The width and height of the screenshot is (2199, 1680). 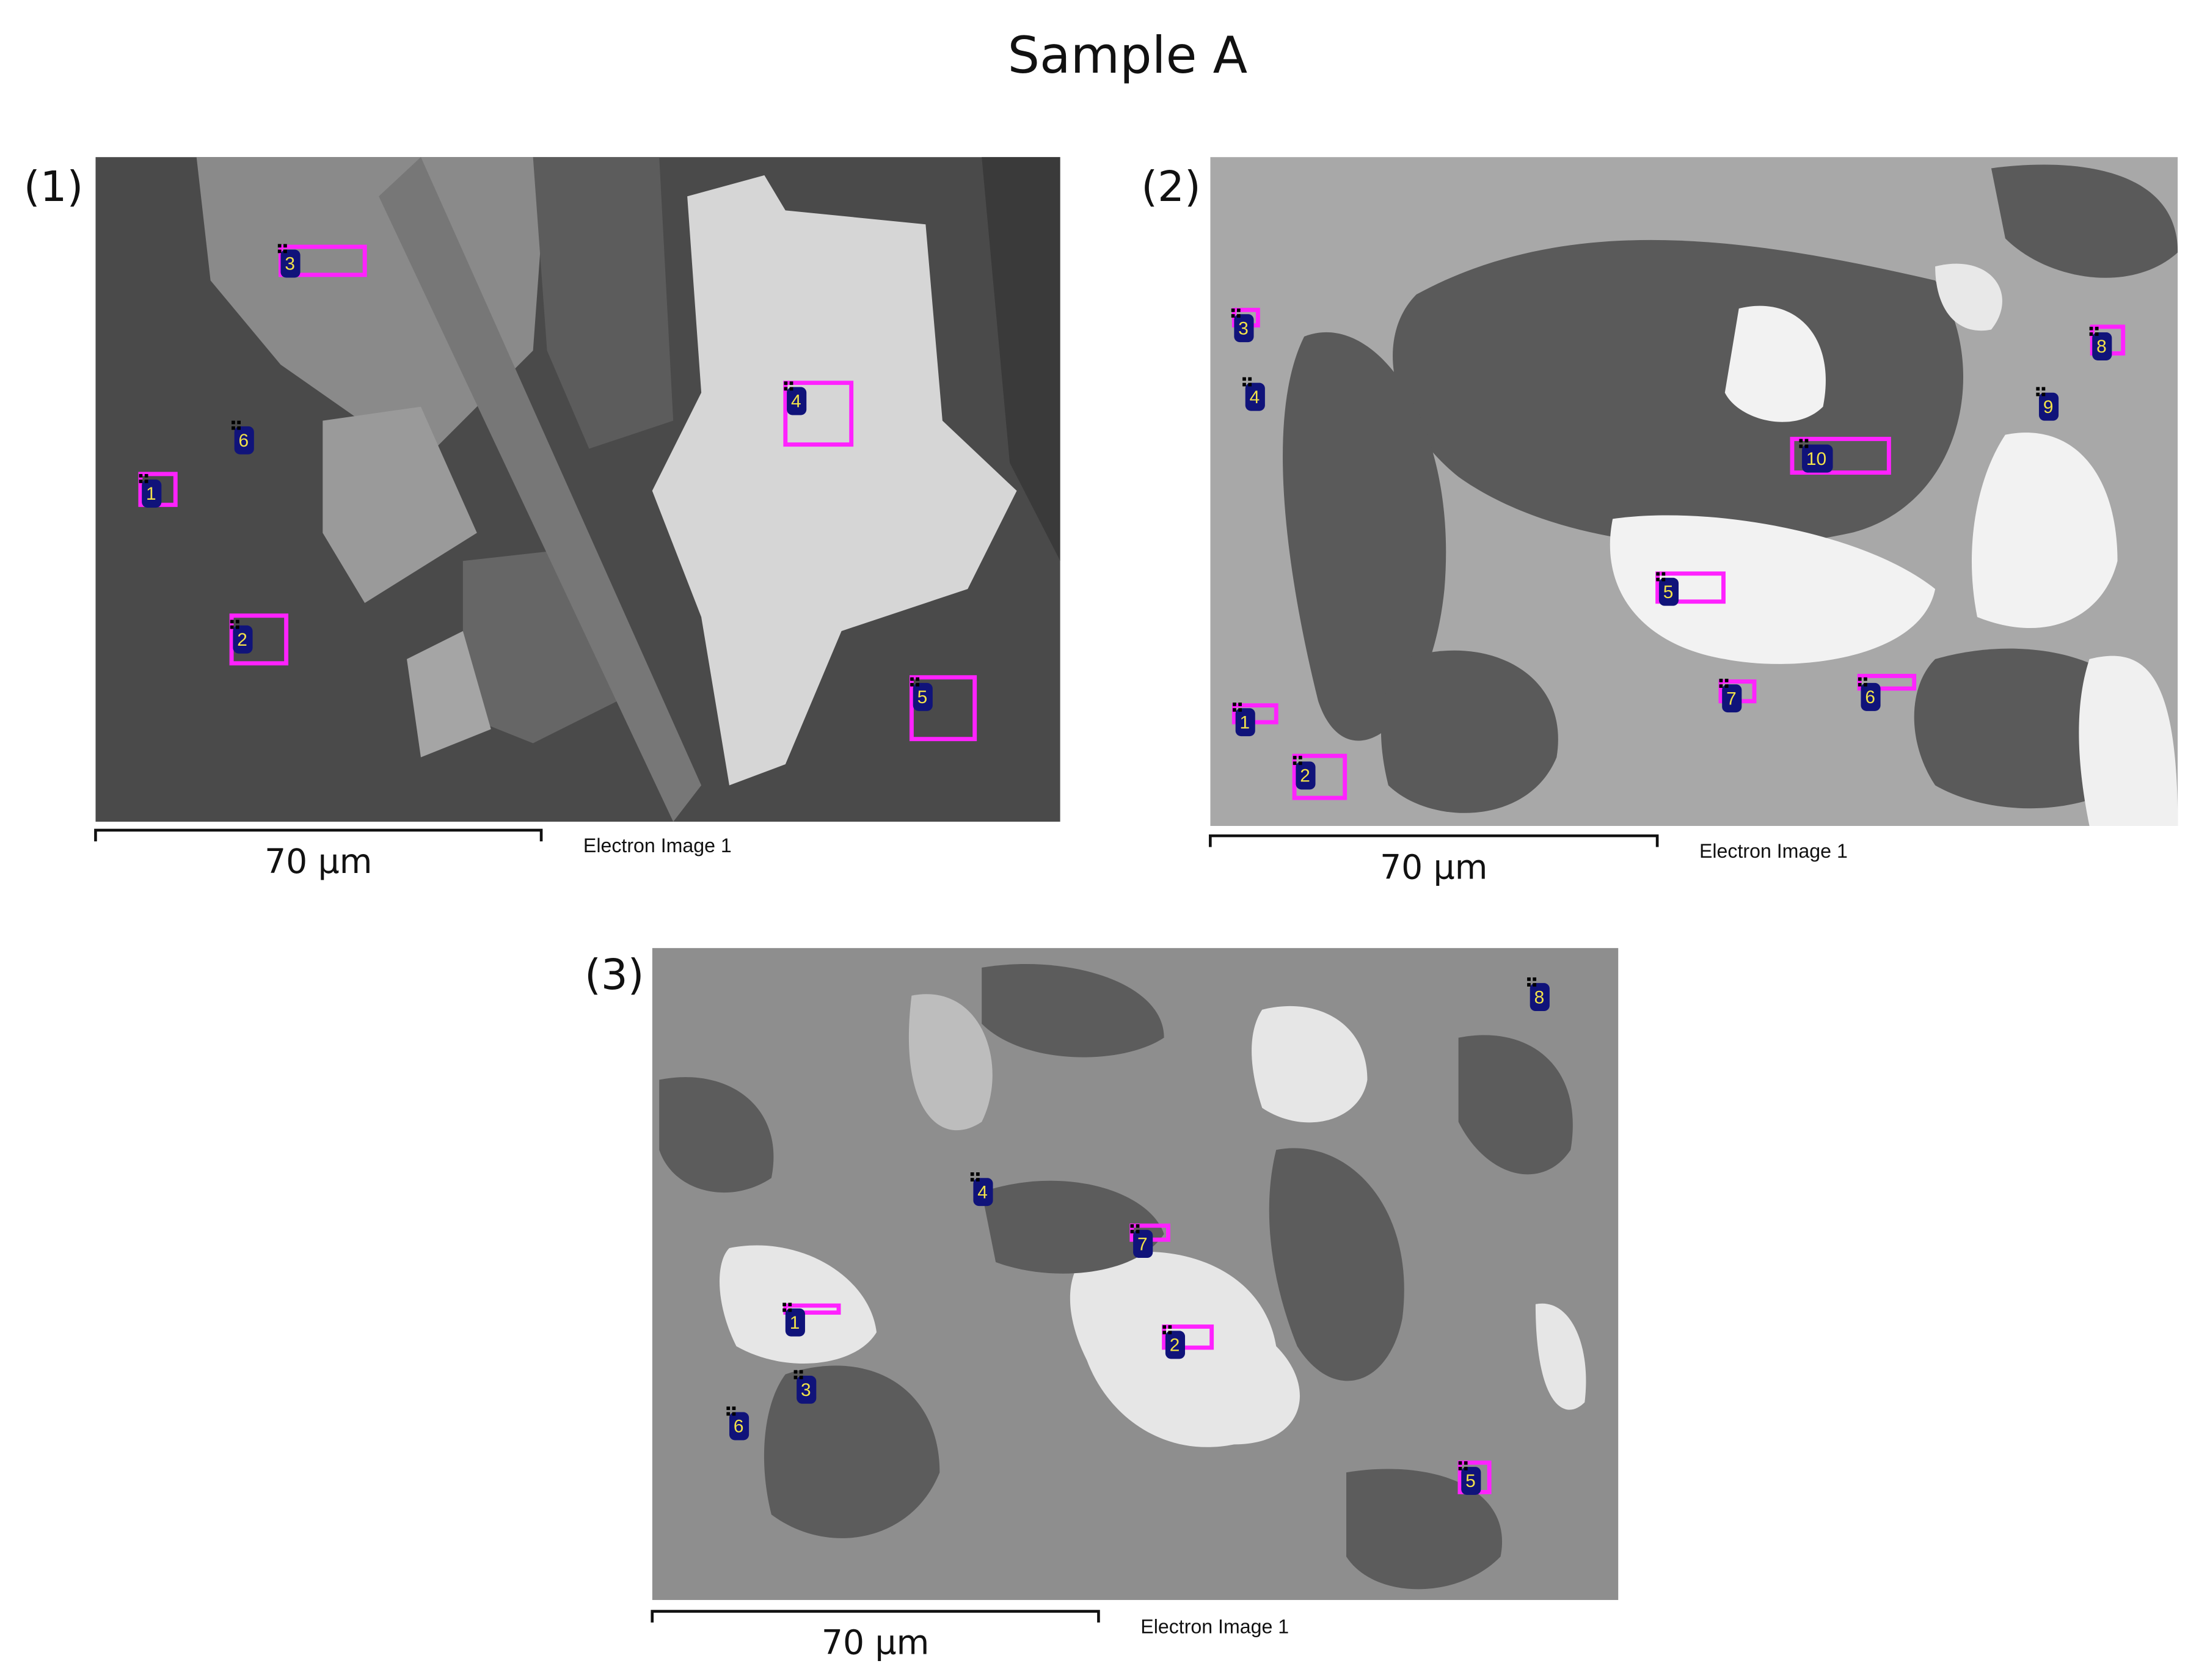 What do you see at coordinates (1737, 696) in the screenshot?
I see `spectrum-marker: 7` at bounding box center [1737, 696].